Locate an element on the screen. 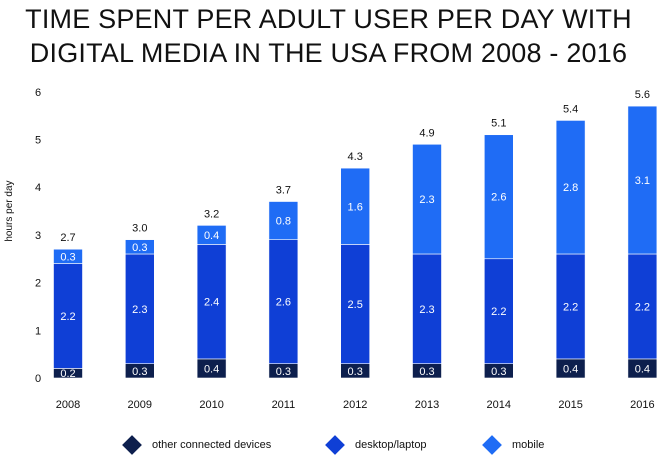 The height and width of the screenshot is (463, 657). x-tick-label: 2014 is located at coordinates (499, 405).